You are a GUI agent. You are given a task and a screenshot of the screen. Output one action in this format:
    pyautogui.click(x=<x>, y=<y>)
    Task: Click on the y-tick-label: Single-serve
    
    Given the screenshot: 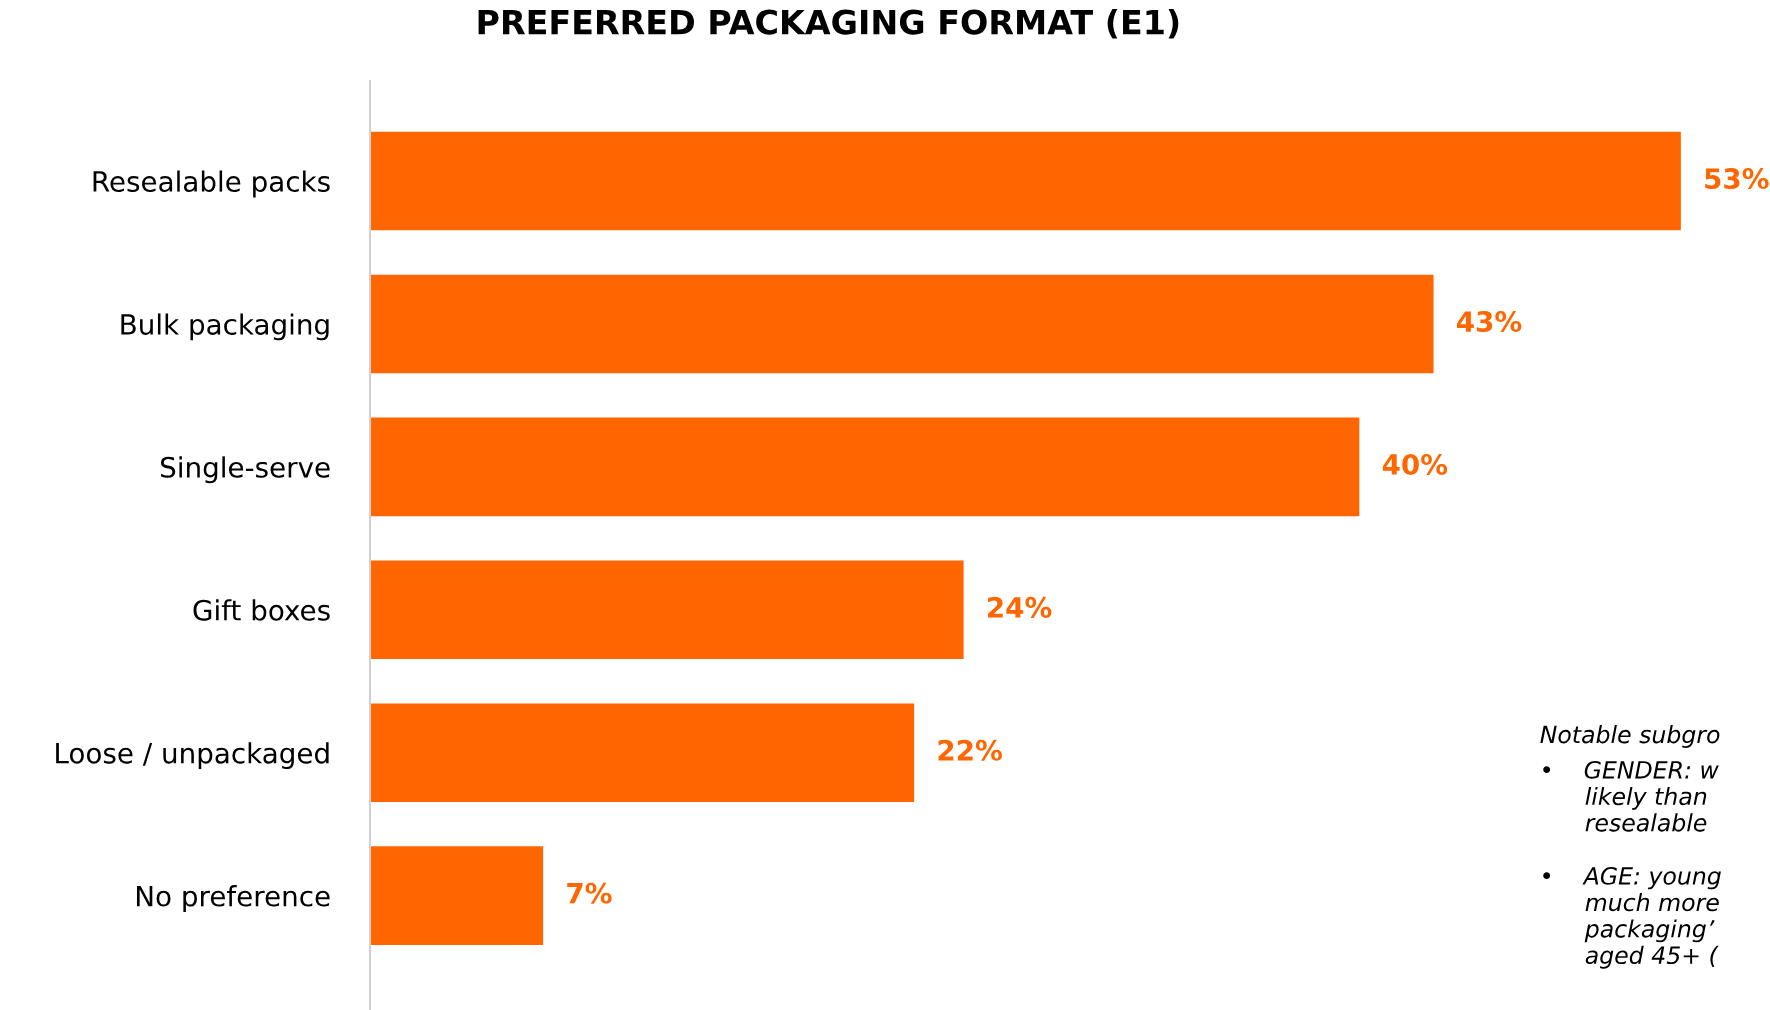 What is the action you would take?
    pyautogui.click(x=245, y=470)
    